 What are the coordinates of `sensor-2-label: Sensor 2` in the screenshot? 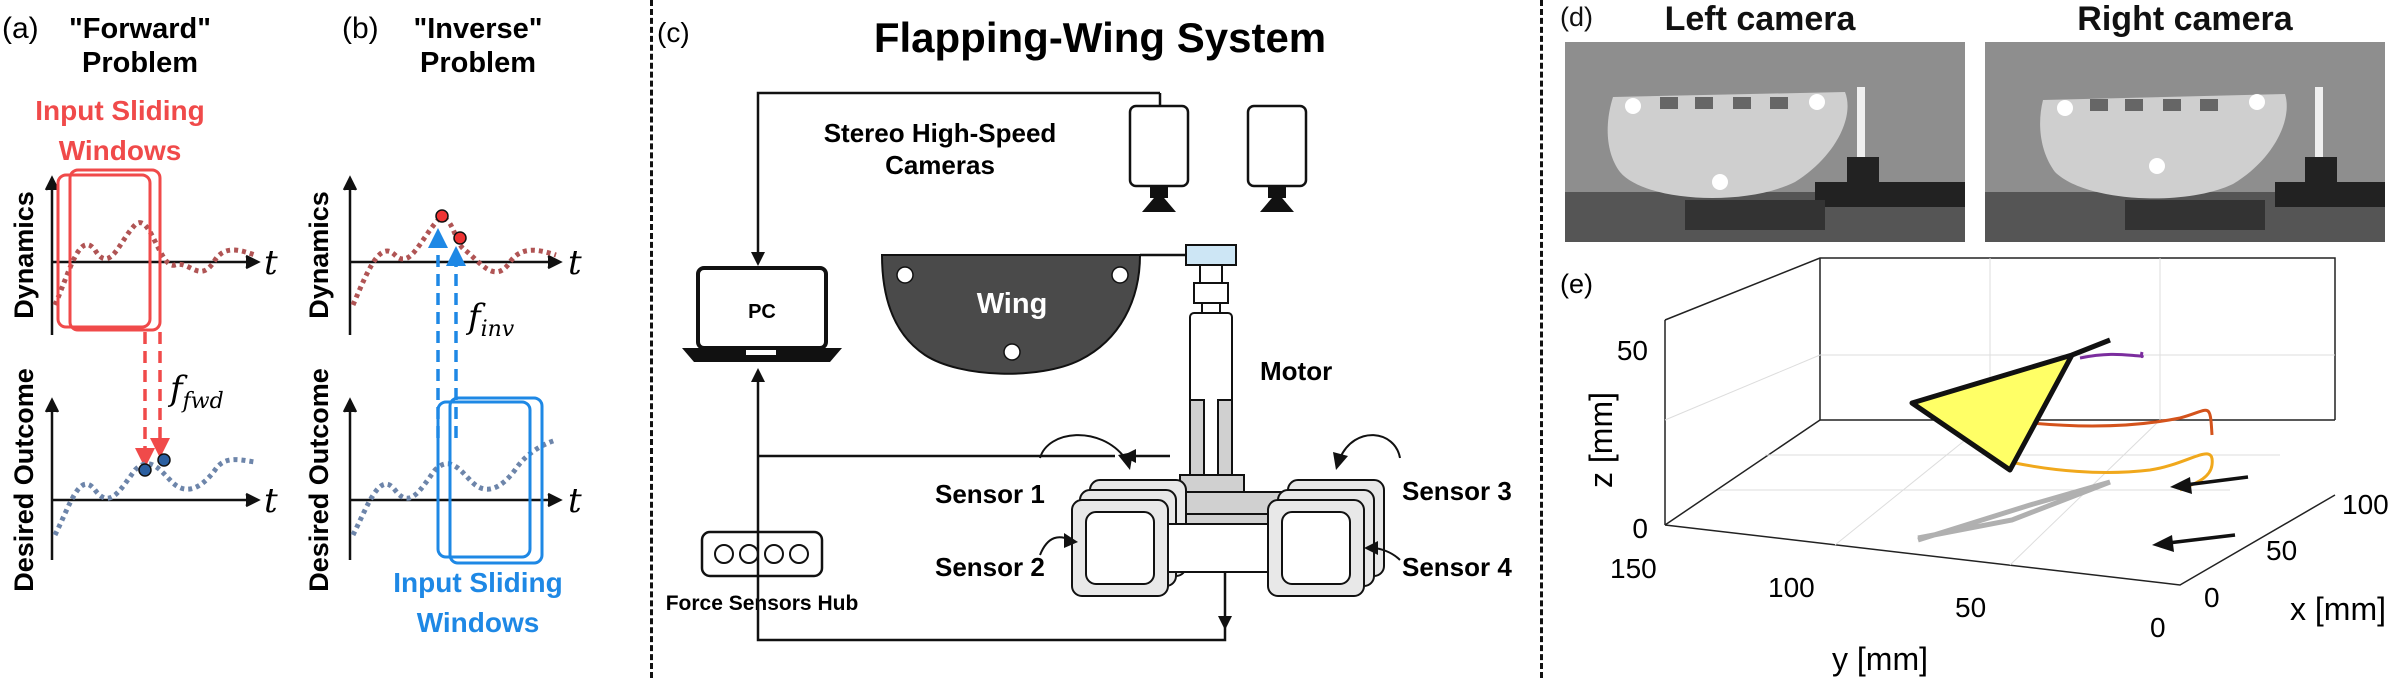 It's located at (990, 567).